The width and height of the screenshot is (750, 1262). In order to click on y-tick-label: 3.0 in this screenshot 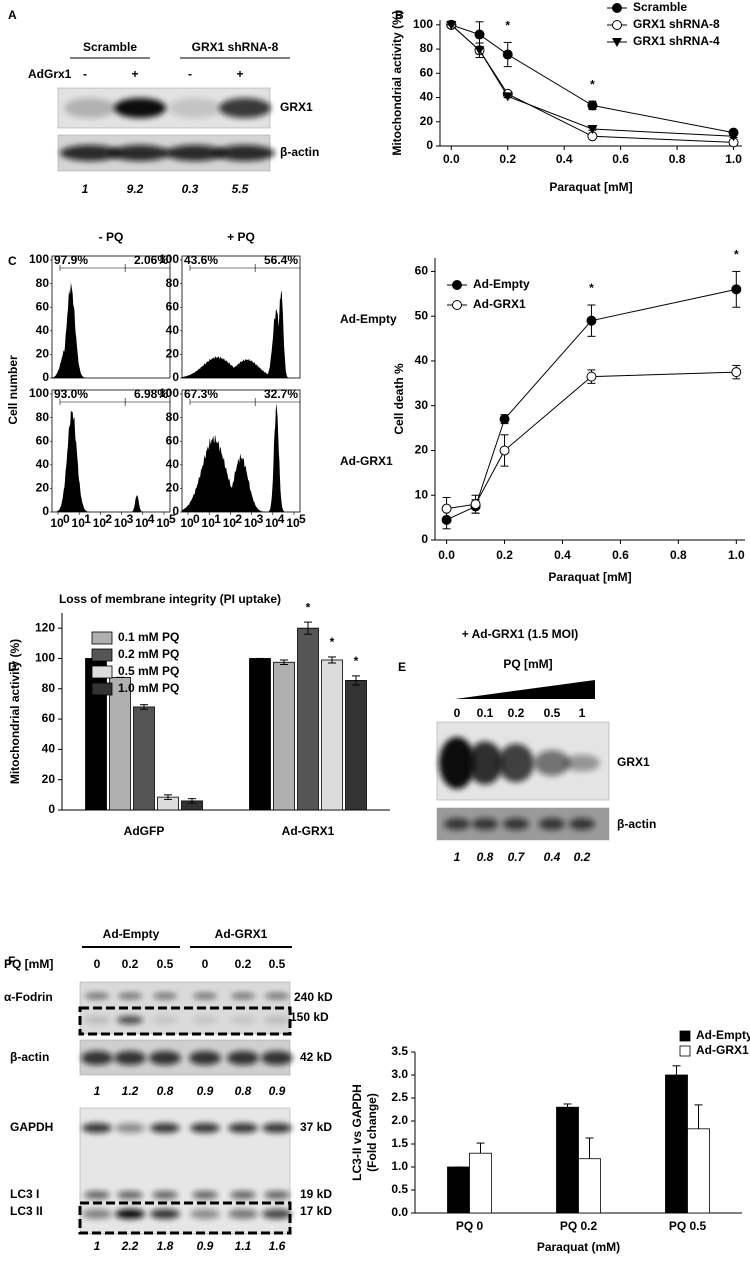, I will do `click(399, 1074)`.